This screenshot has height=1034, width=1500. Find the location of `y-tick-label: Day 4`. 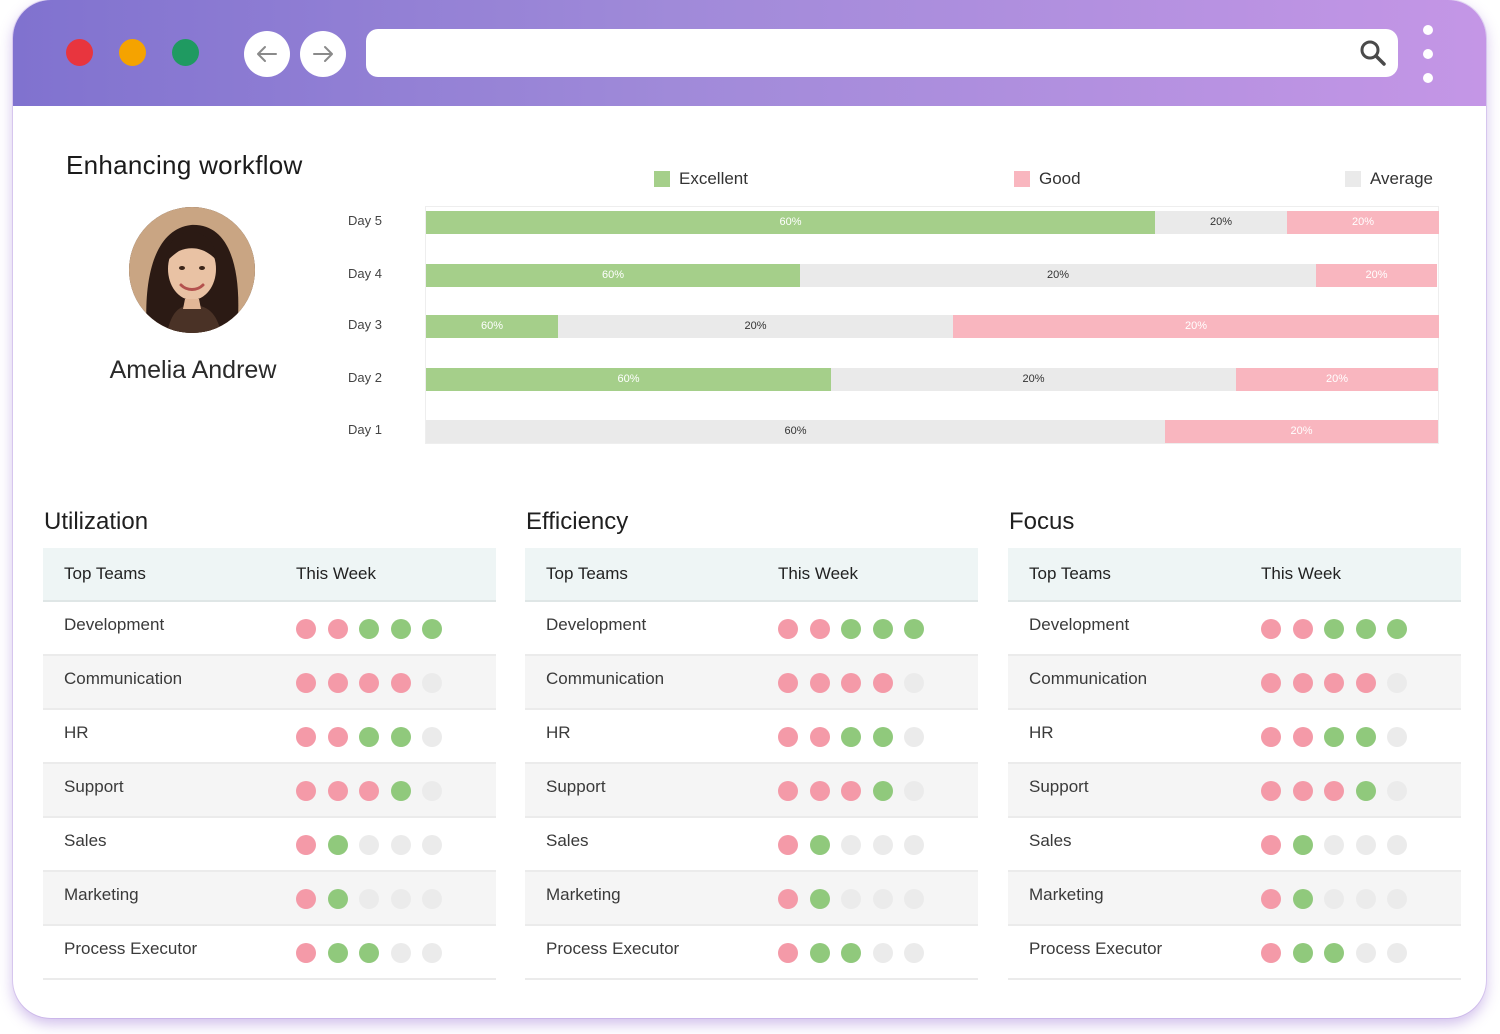

y-tick-label: Day 4 is located at coordinates (365, 273).